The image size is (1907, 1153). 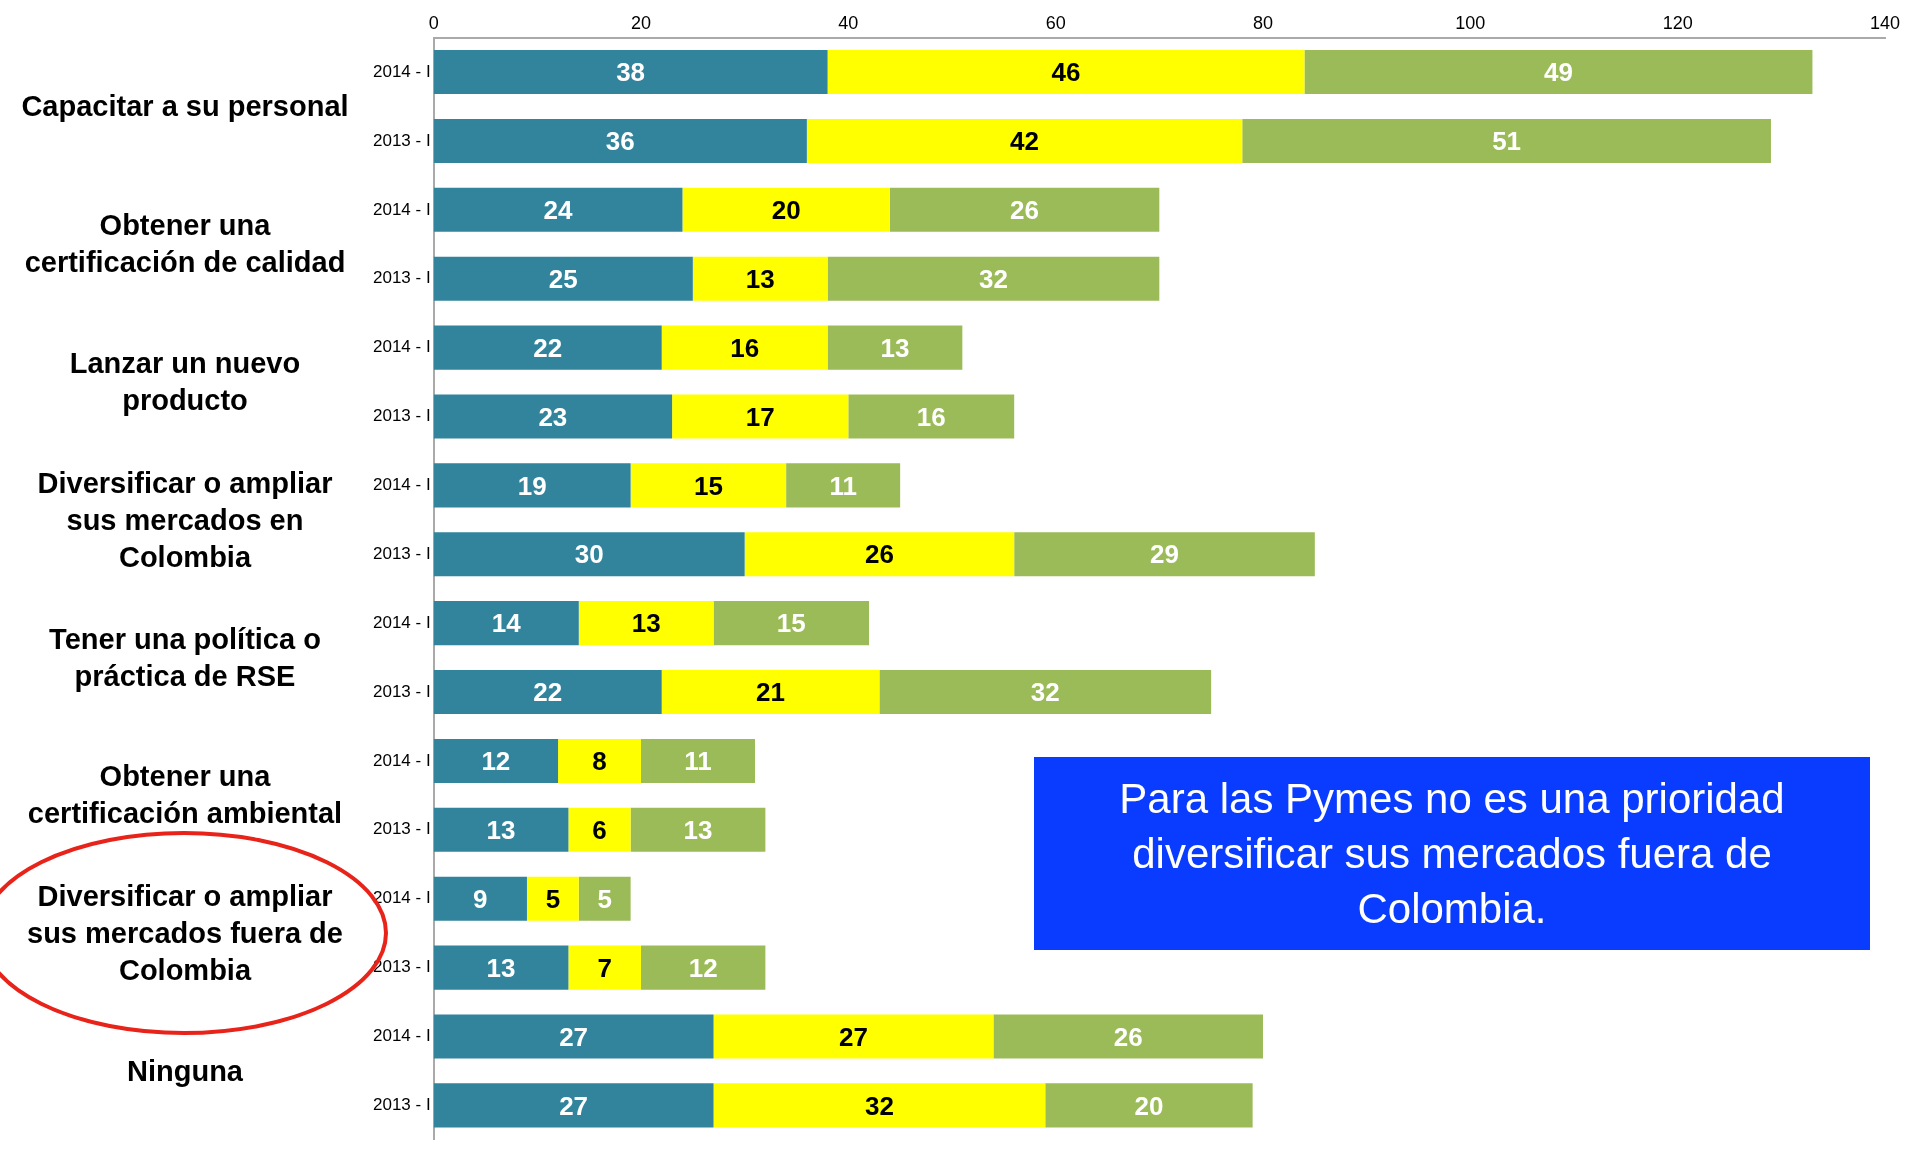 I want to click on data-label: 14, so click(x=506, y=623).